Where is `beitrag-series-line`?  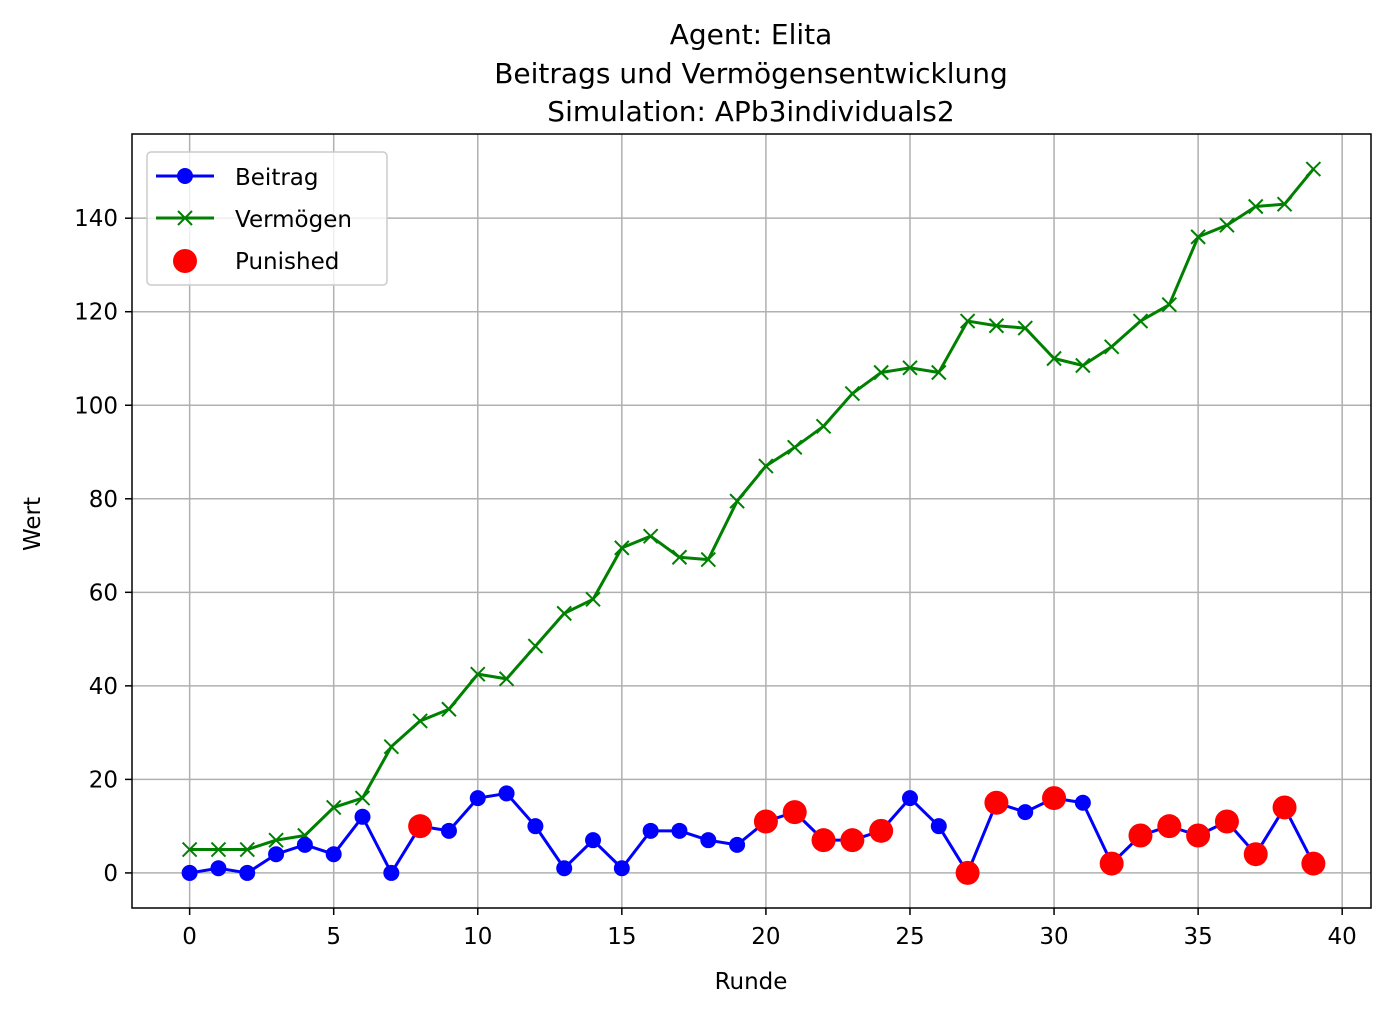 beitrag-series-line is located at coordinates (752, 833).